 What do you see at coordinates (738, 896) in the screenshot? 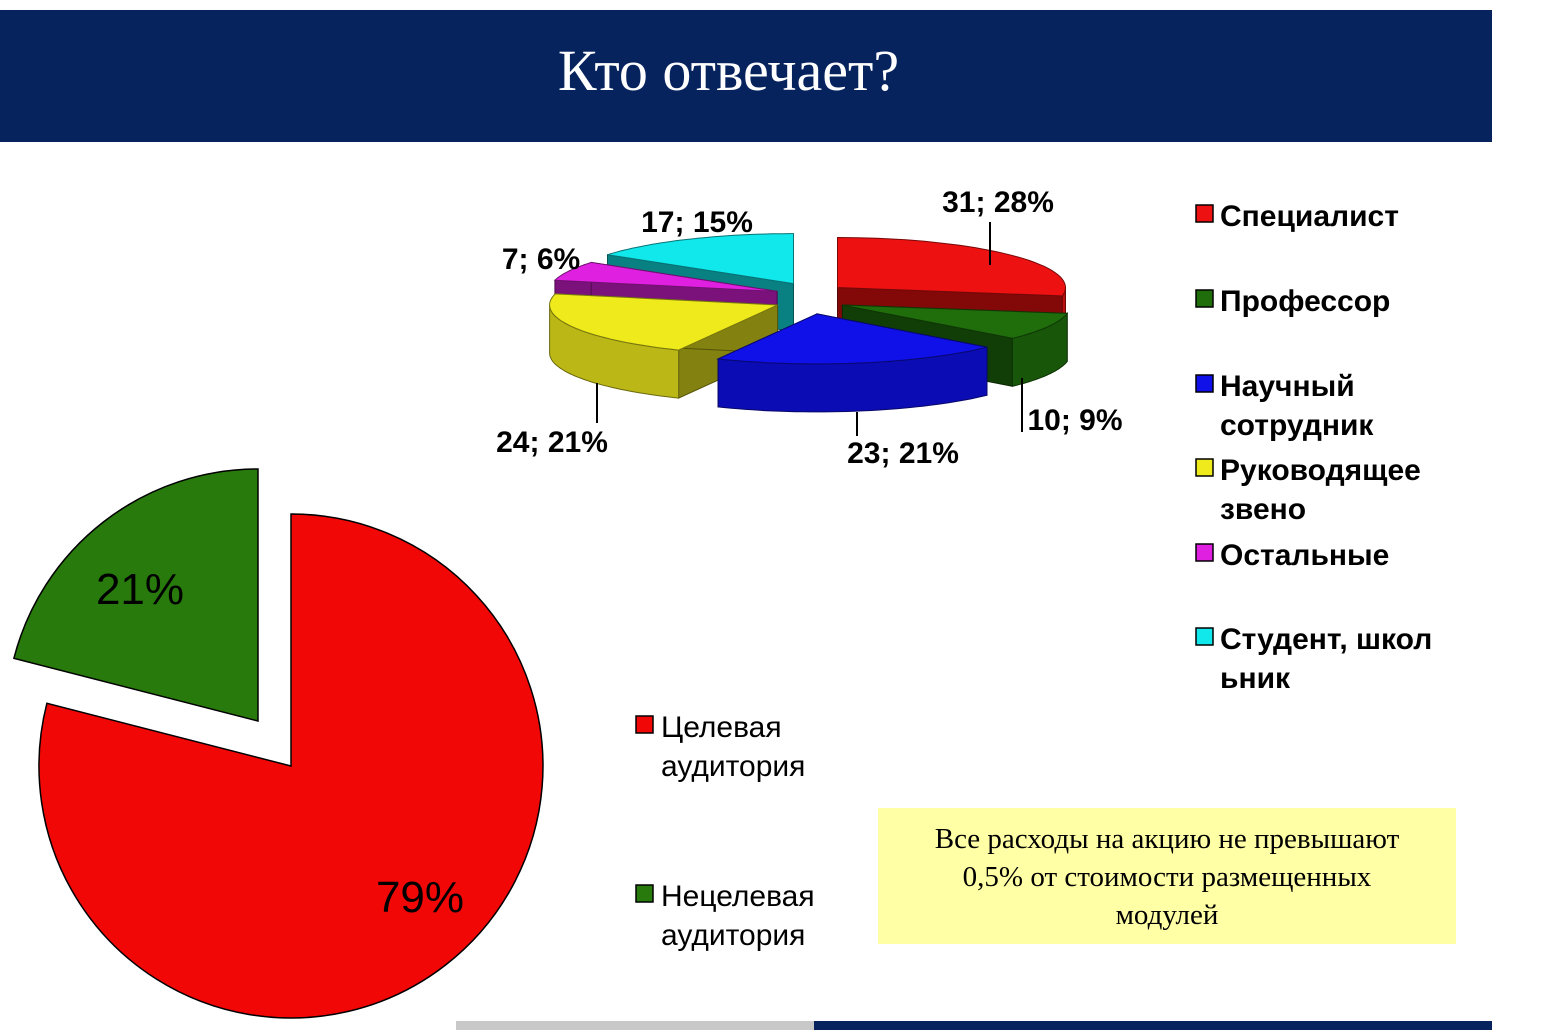
I see `legend2d-label: Нецелевая` at bounding box center [738, 896].